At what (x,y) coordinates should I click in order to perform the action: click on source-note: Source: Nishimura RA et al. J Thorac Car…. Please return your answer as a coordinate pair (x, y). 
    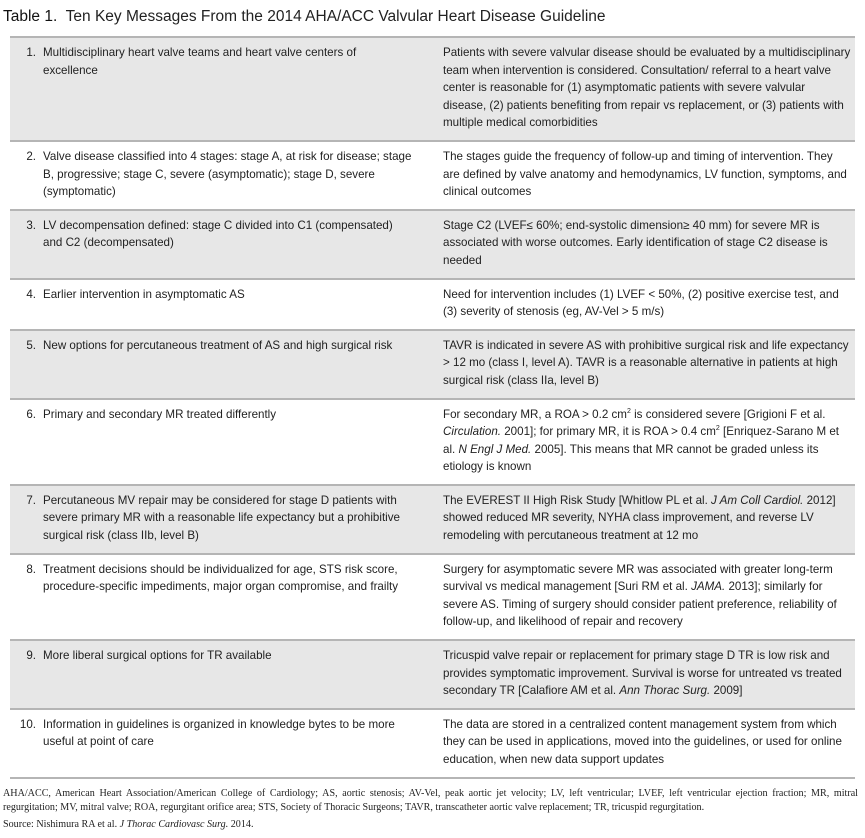
    Looking at the image, I should click on (430, 825).